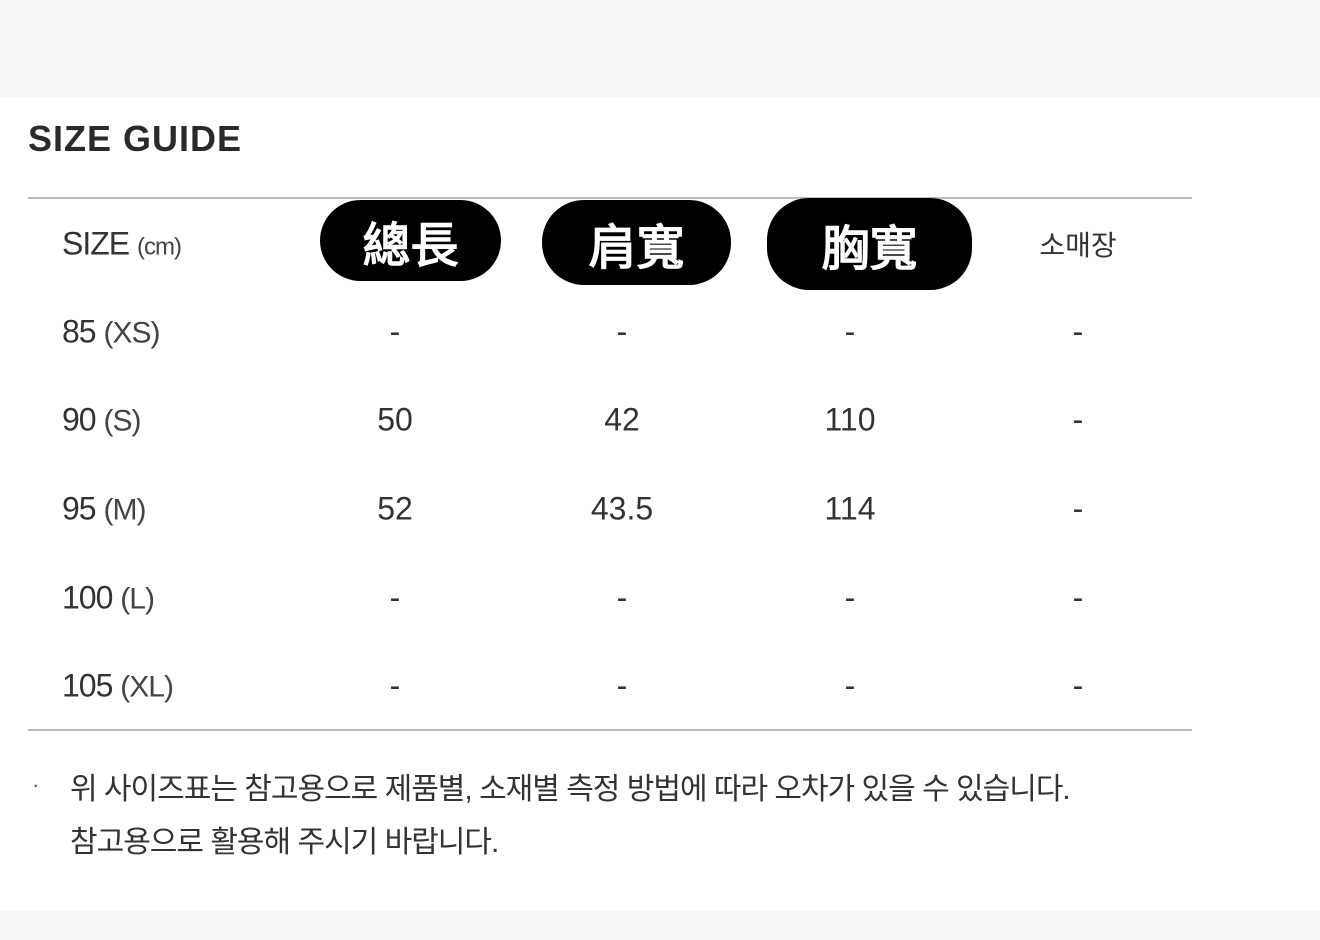 Image resolution: width=1320 pixels, height=940 pixels. What do you see at coordinates (610, 198) in the screenshot?
I see `table-top-divider` at bounding box center [610, 198].